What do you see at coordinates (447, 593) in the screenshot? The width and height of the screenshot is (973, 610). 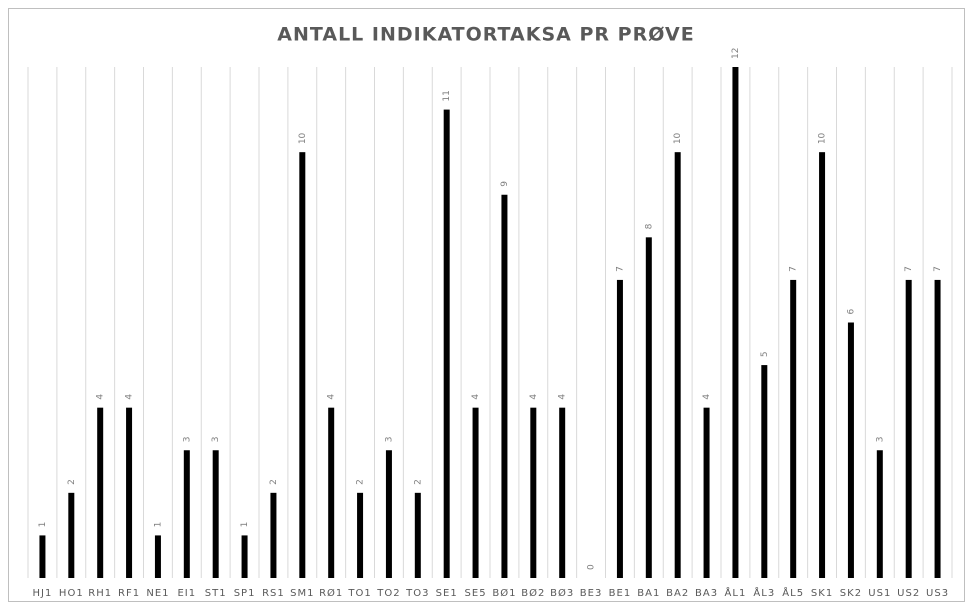 I see `x-tick-label: SE1` at bounding box center [447, 593].